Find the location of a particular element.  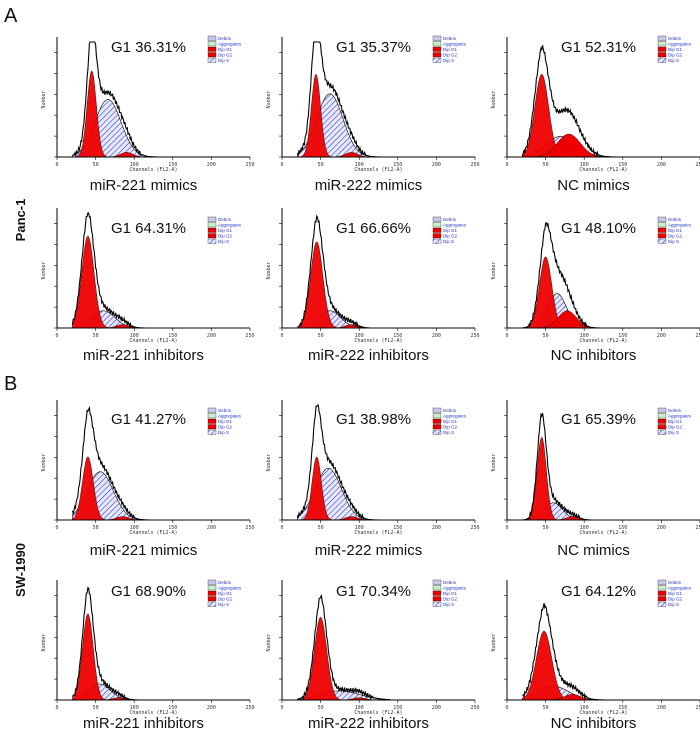

g1-percentage-label: G1 36.31% is located at coordinates (148, 47).